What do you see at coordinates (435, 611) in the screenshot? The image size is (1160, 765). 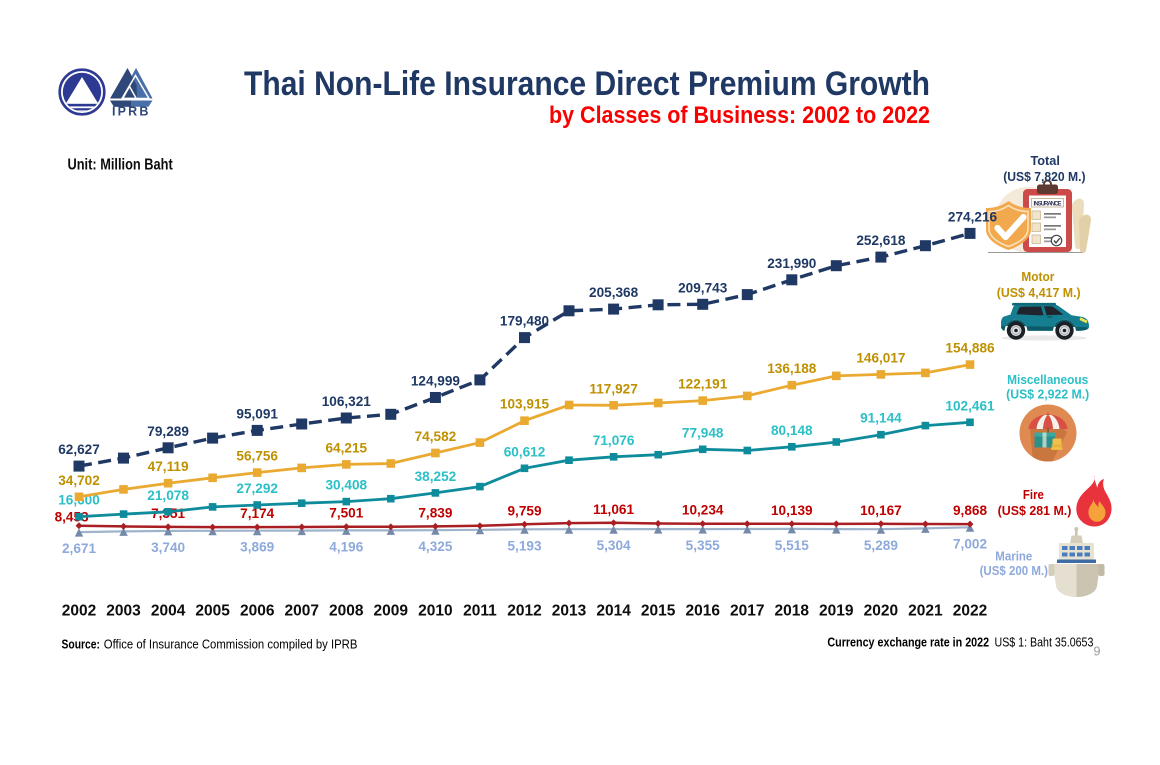 I see `svg-text: 2010` at bounding box center [435, 611].